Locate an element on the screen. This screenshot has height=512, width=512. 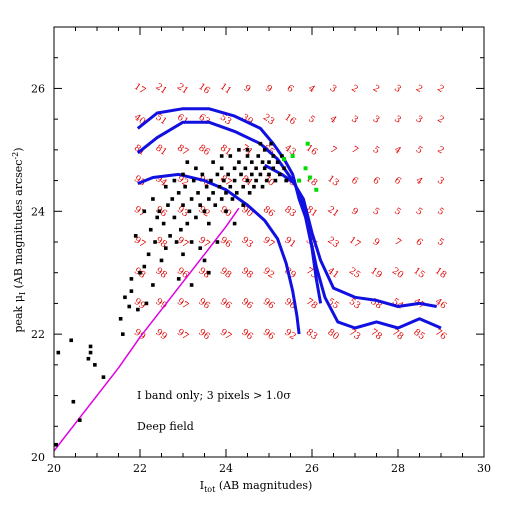
x-tick-label: 30 is located at coordinates (484, 468).